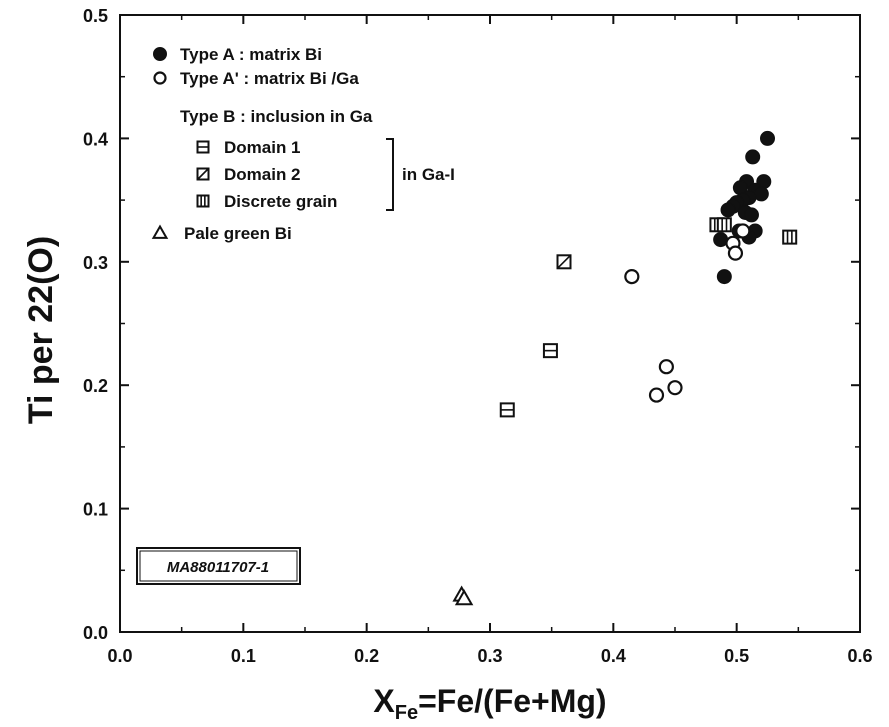  I want to click on x-tick-label: 0.2, so click(366, 656).